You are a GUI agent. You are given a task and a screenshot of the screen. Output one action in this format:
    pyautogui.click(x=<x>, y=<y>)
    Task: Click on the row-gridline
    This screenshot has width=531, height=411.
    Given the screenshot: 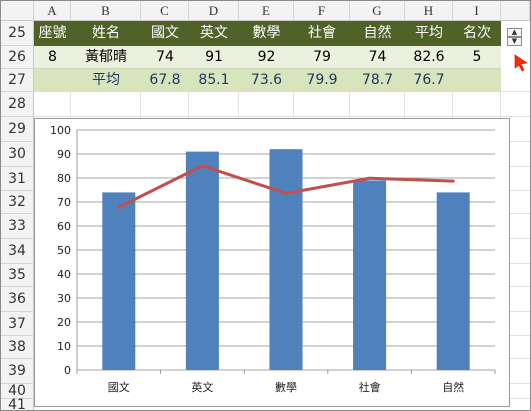 What is the action you would take?
    pyautogui.click(x=282, y=116)
    